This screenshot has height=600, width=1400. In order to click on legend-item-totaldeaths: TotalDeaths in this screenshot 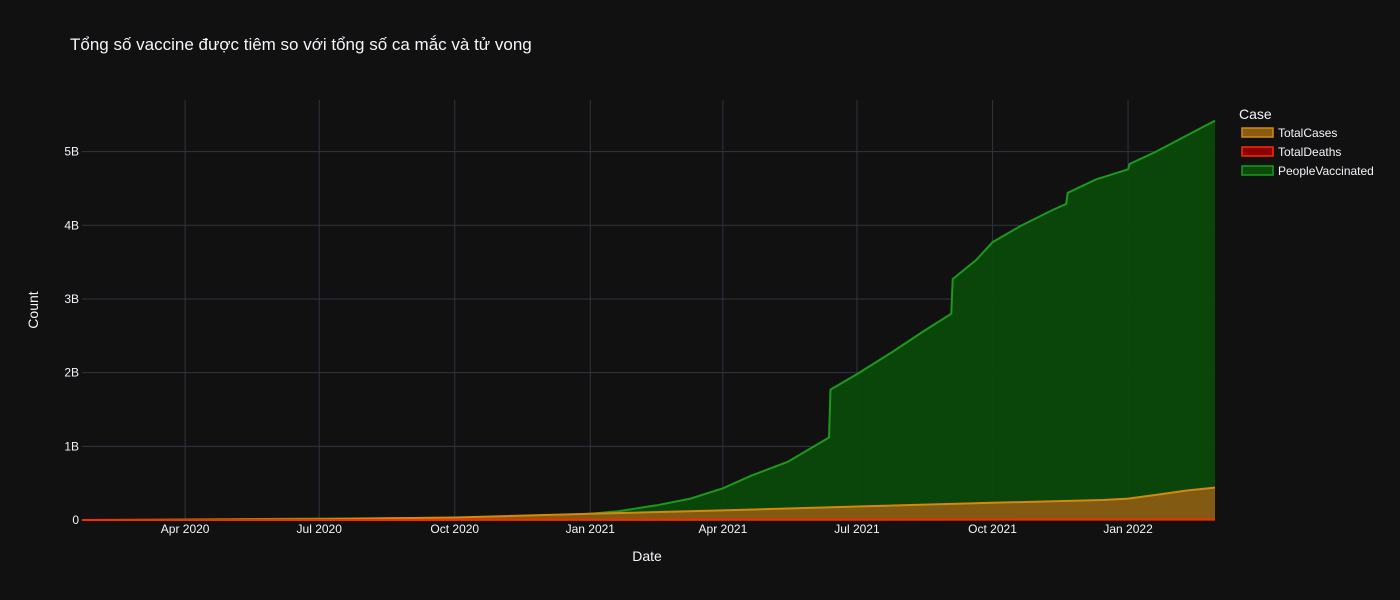, I will do `click(1291, 152)`.